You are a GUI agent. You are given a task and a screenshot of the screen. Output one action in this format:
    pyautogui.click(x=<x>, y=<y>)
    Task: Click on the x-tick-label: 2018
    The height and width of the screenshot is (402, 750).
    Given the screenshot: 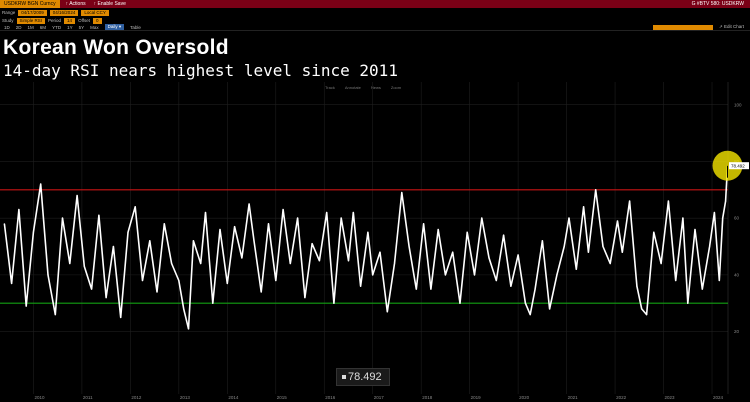 What is the action you would take?
    pyautogui.click(x=427, y=397)
    